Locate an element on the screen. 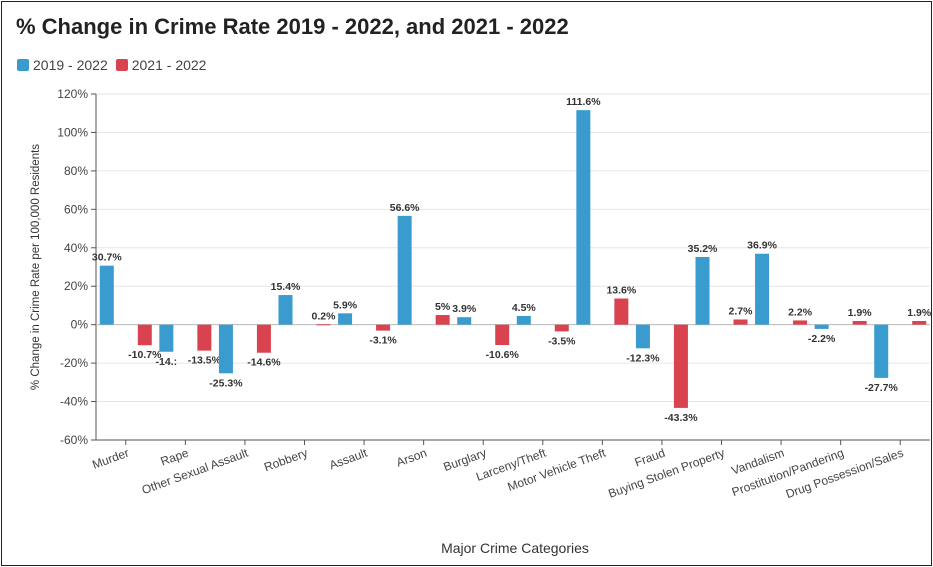  x-tick-label: Murder is located at coordinates (110, 459).